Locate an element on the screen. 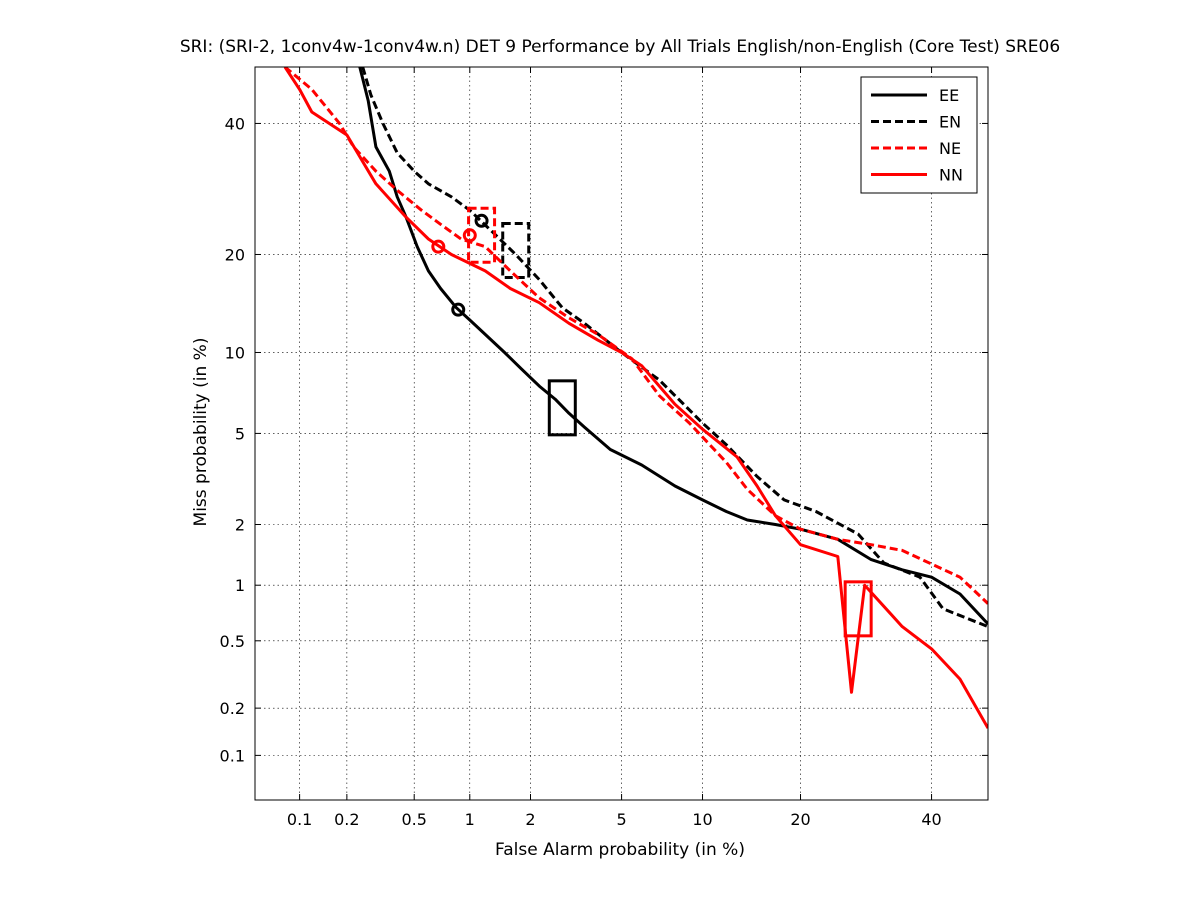  min-dcf-marker-nn is located at coordinates (438, 246).